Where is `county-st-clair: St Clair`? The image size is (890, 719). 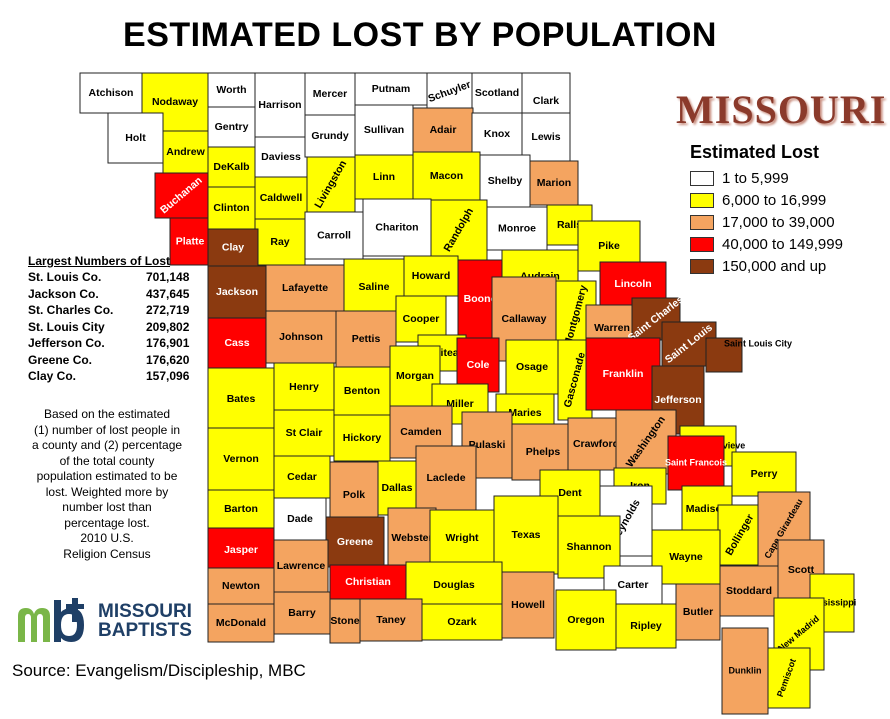
county-st-clair: St Clair is located at coordinates (304, 433).